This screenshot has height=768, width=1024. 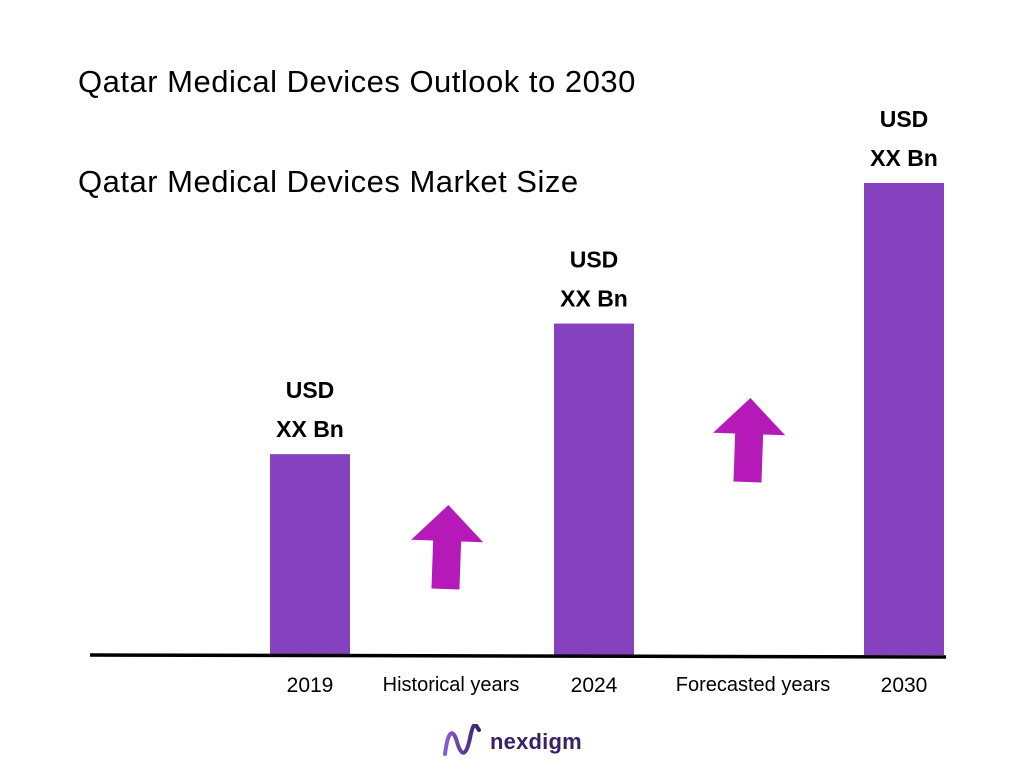 What do you see at coordinates (594, 685) in the screenshot?
I see `x-tick-label-2024: 2024` at bounding box center [594, 685].